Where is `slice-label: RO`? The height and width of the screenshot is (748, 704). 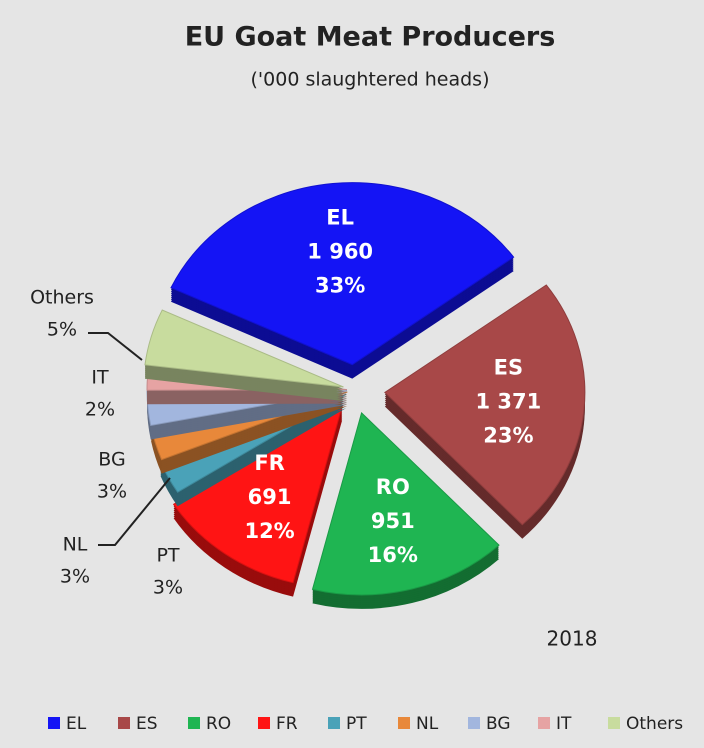
slice-label: RO is located at coordinates (393, 487).